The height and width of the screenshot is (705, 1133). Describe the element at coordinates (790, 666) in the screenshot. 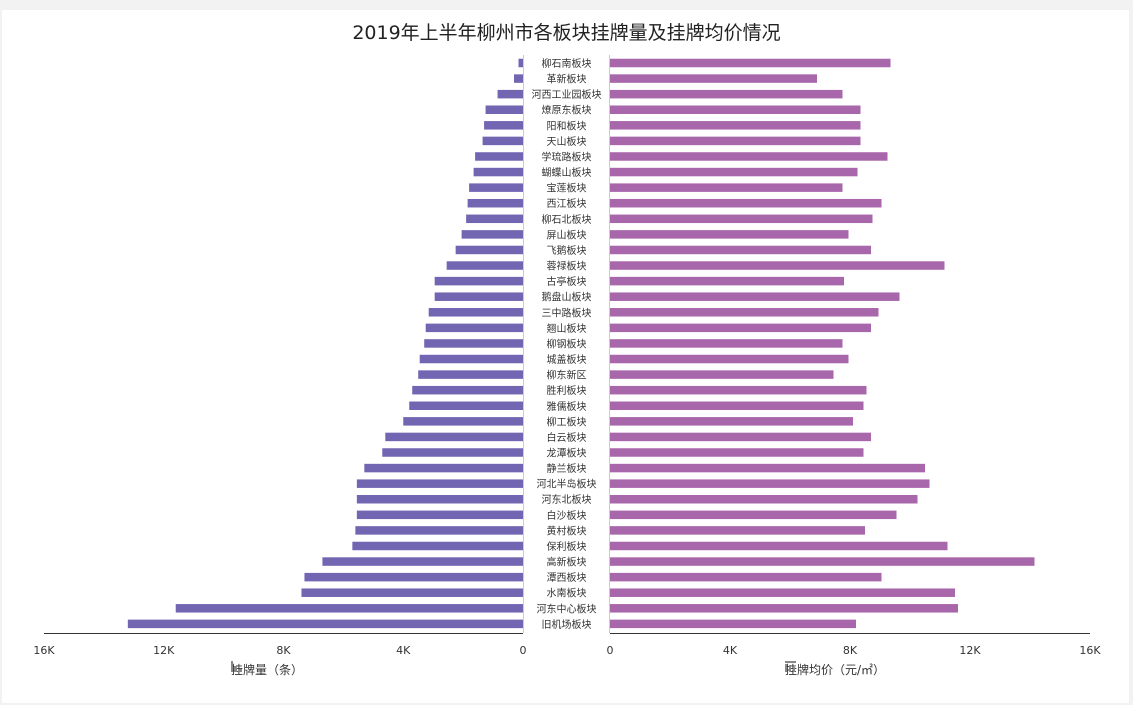

I see `sort-chart-icon` at that location.